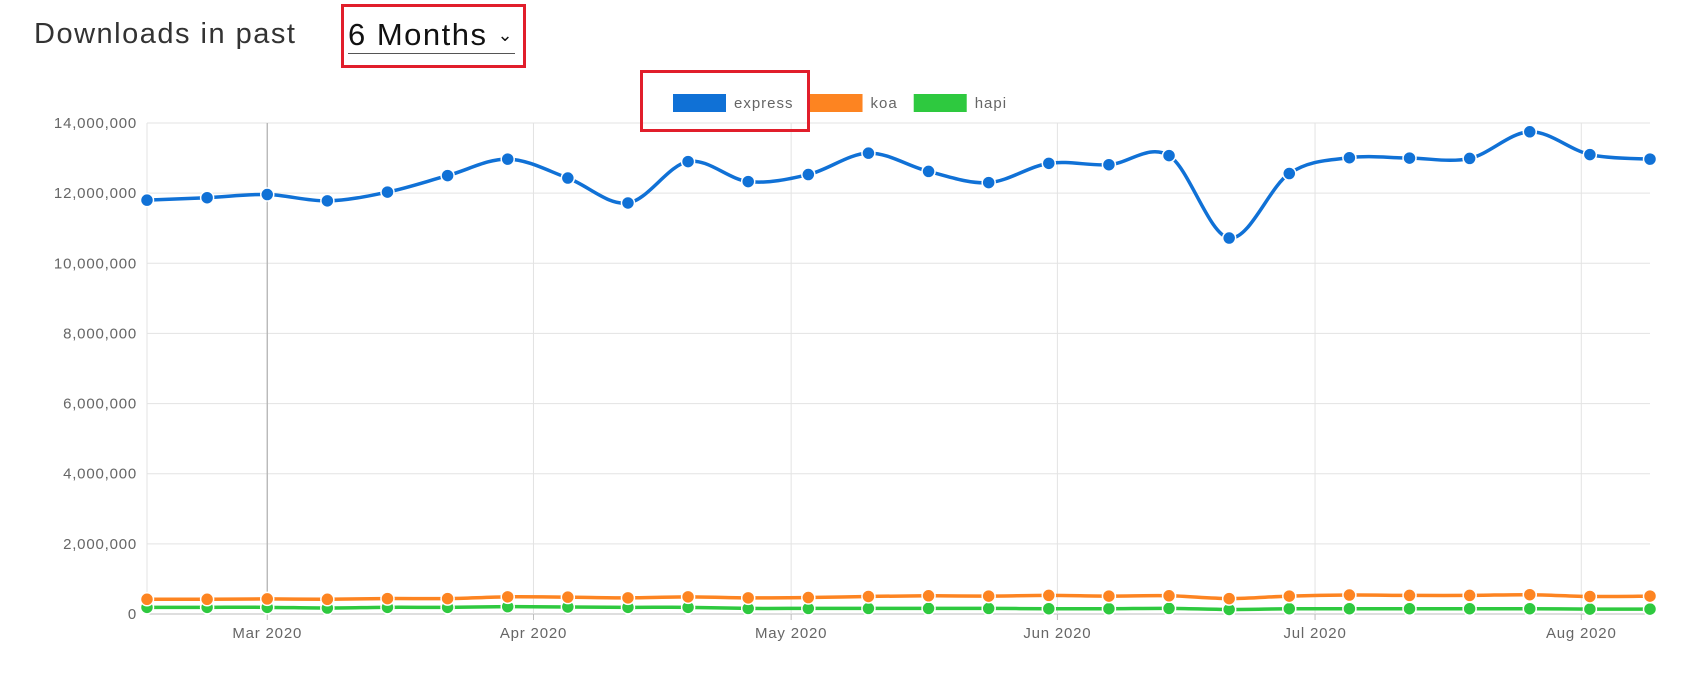  Describe the element at coordinates (533, 633) in the screenshot. I see `x-tick-label: Apr 2020` at that location.